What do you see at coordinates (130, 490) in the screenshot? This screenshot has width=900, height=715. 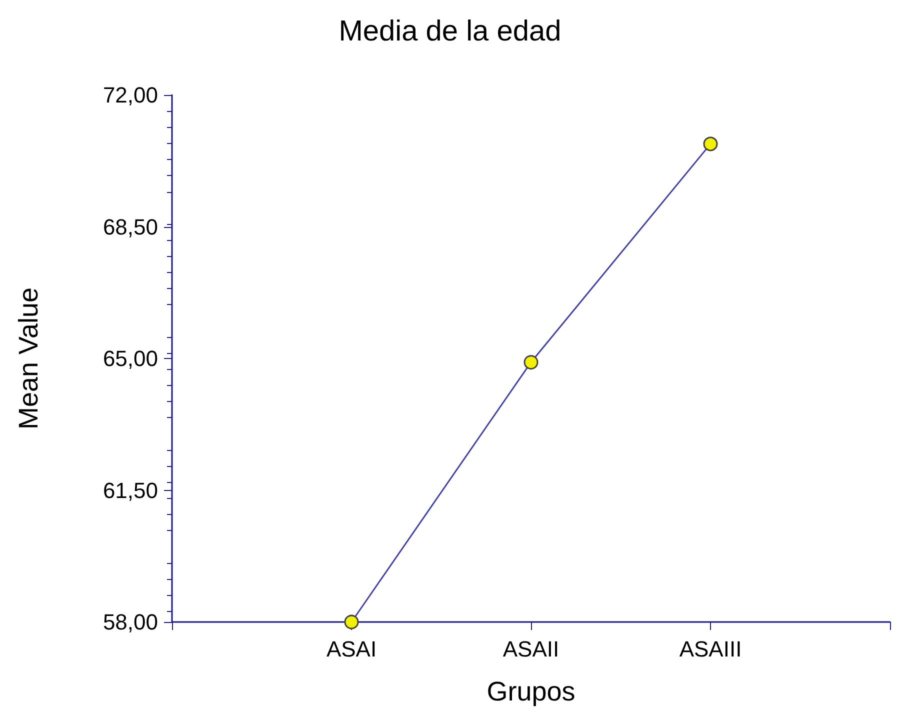 I see `y-tick-label: 61,50` at bounding box center [130, 490].